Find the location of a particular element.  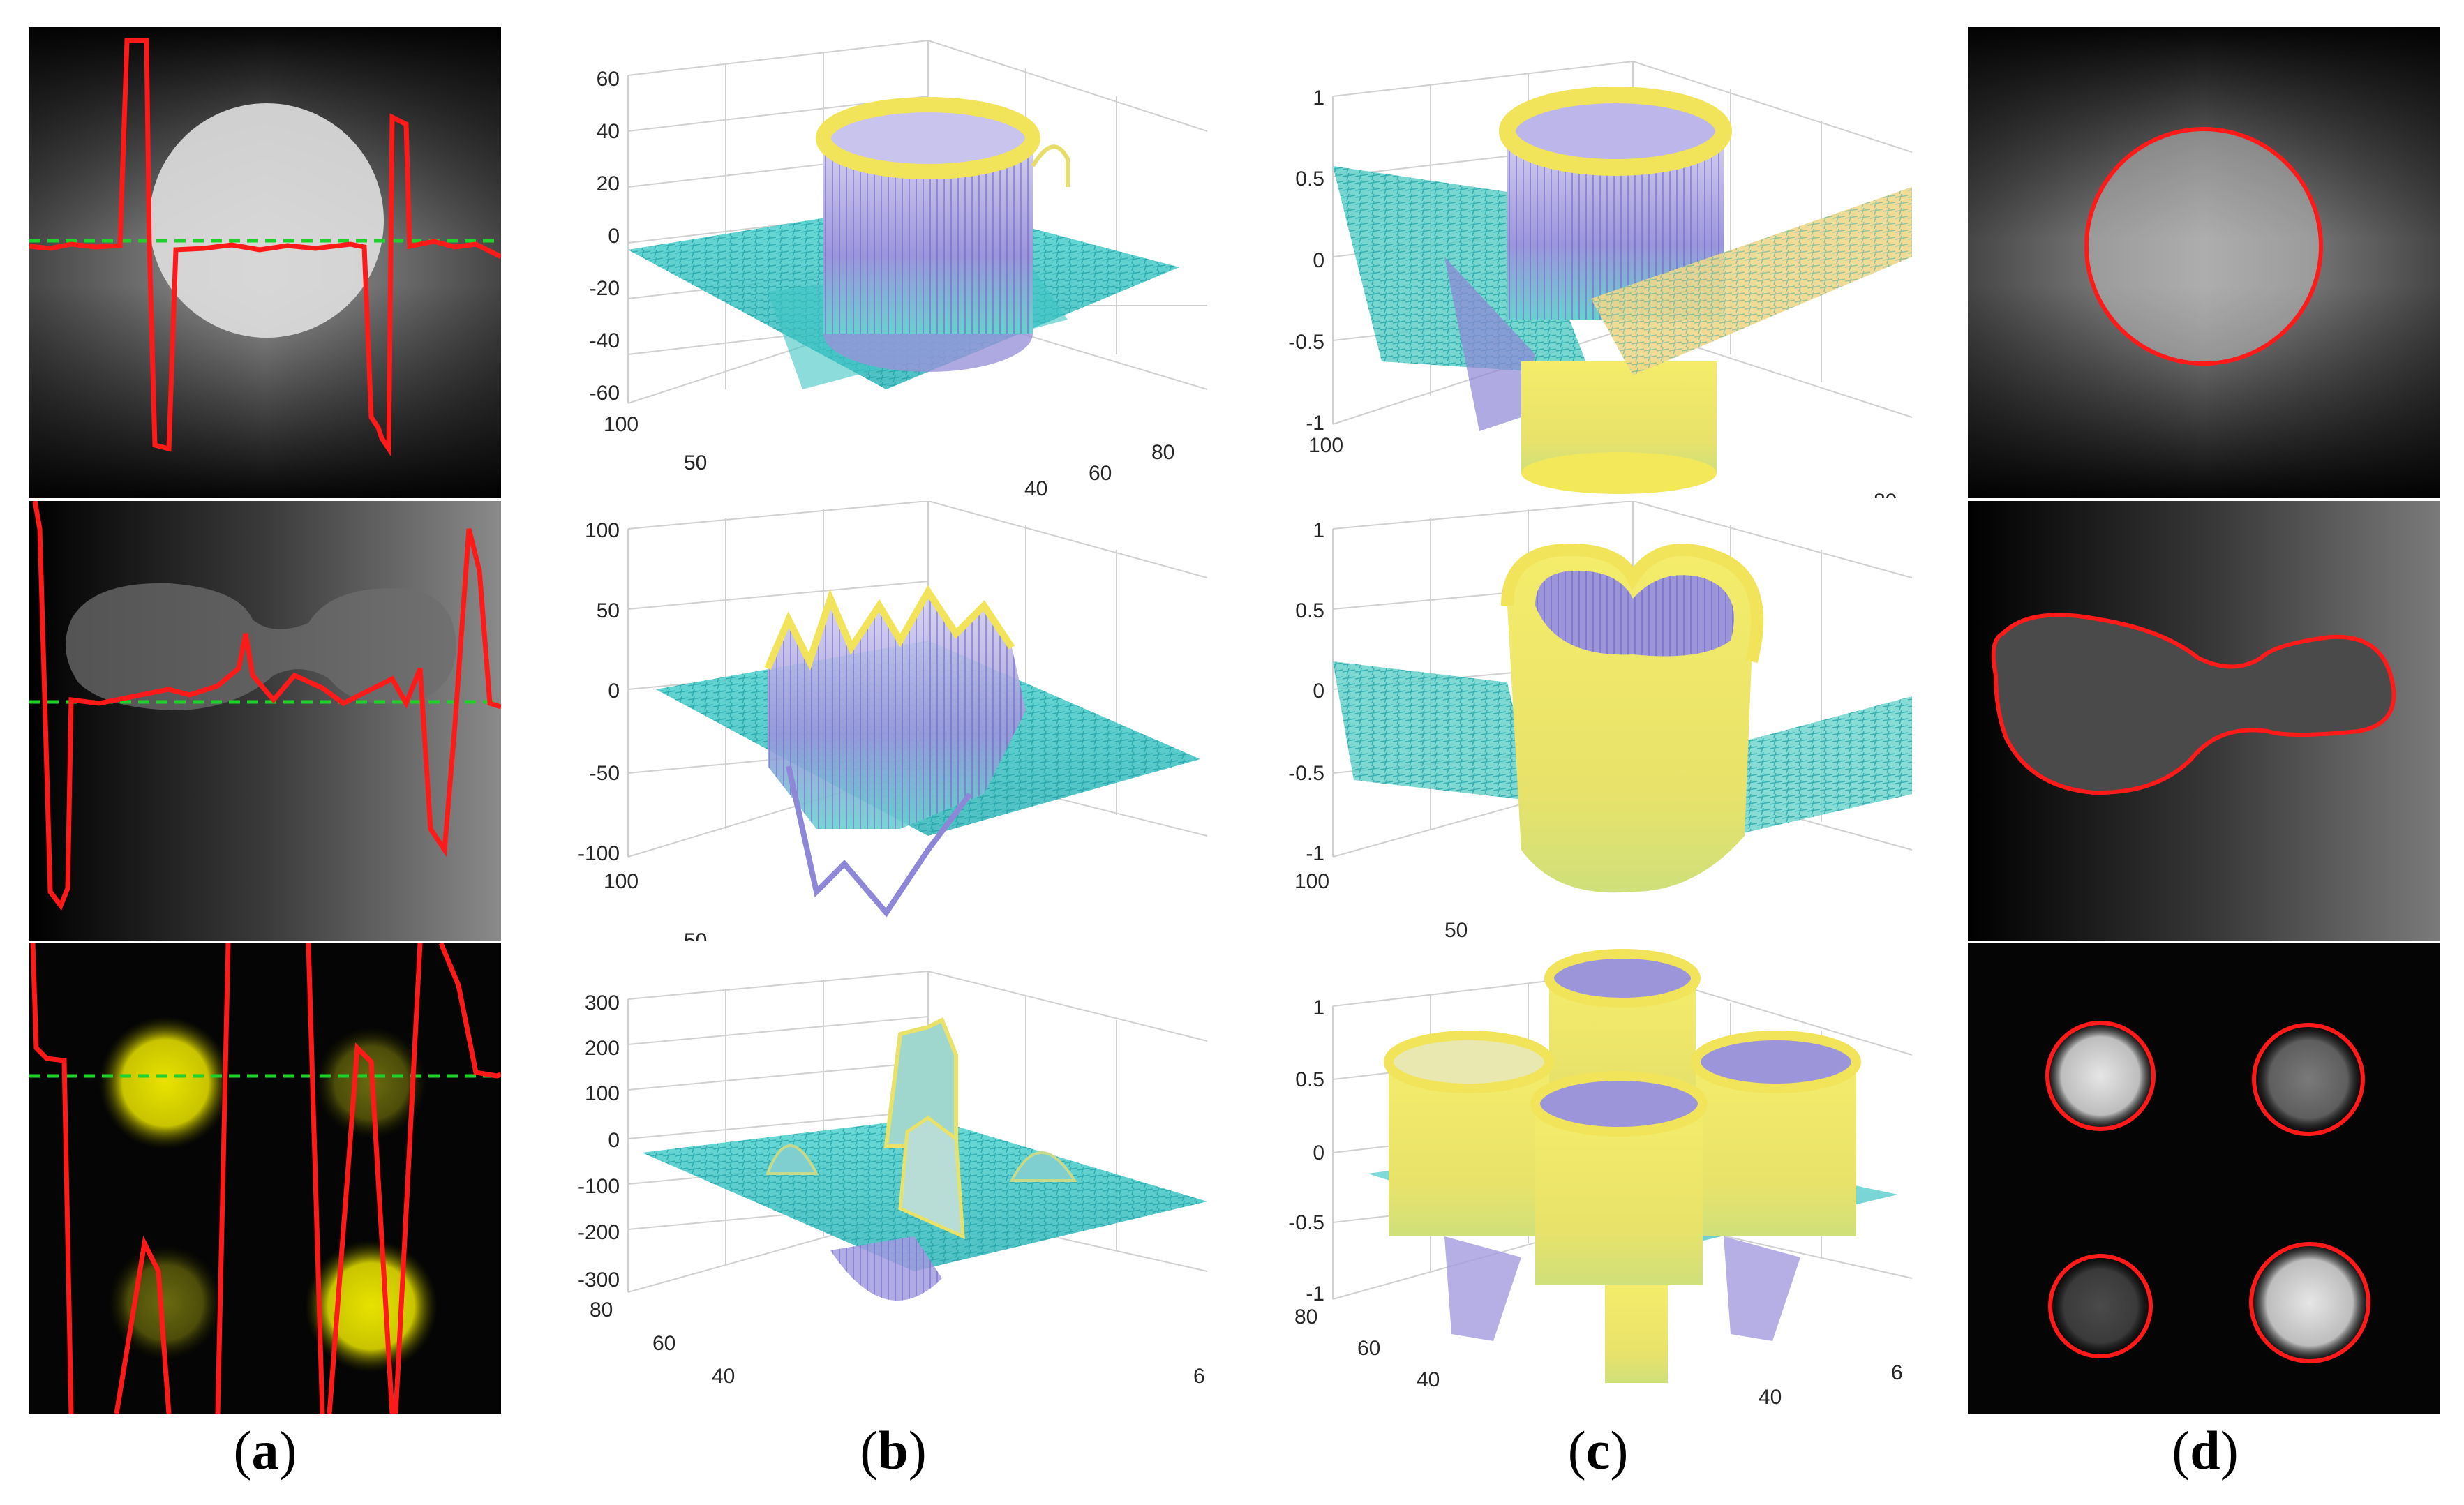

blob-top-left is located at coordinates (165, 1083).